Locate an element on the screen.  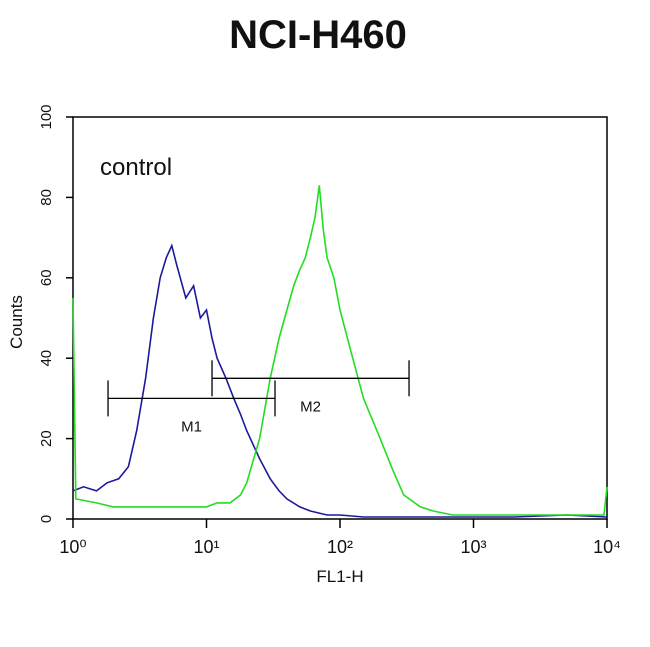
y-tick-label: 60 is located at coordinates (46, 277).